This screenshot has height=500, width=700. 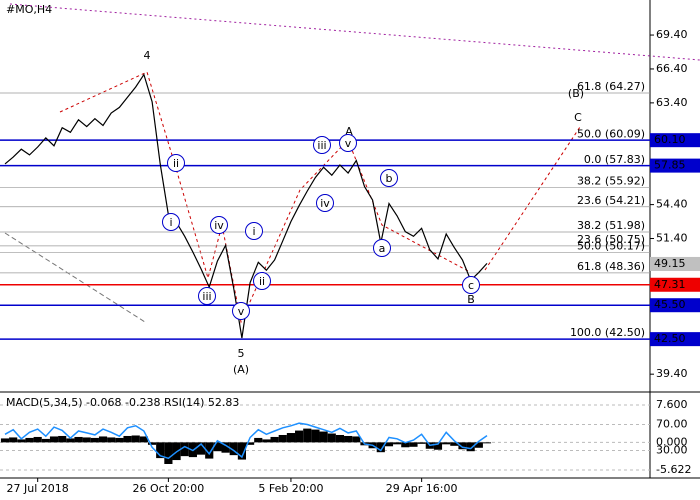 What do you see at coordinates (670, 304) in the screenshot?
I see `level-label: 45.50` at bounding box center [670, 304].